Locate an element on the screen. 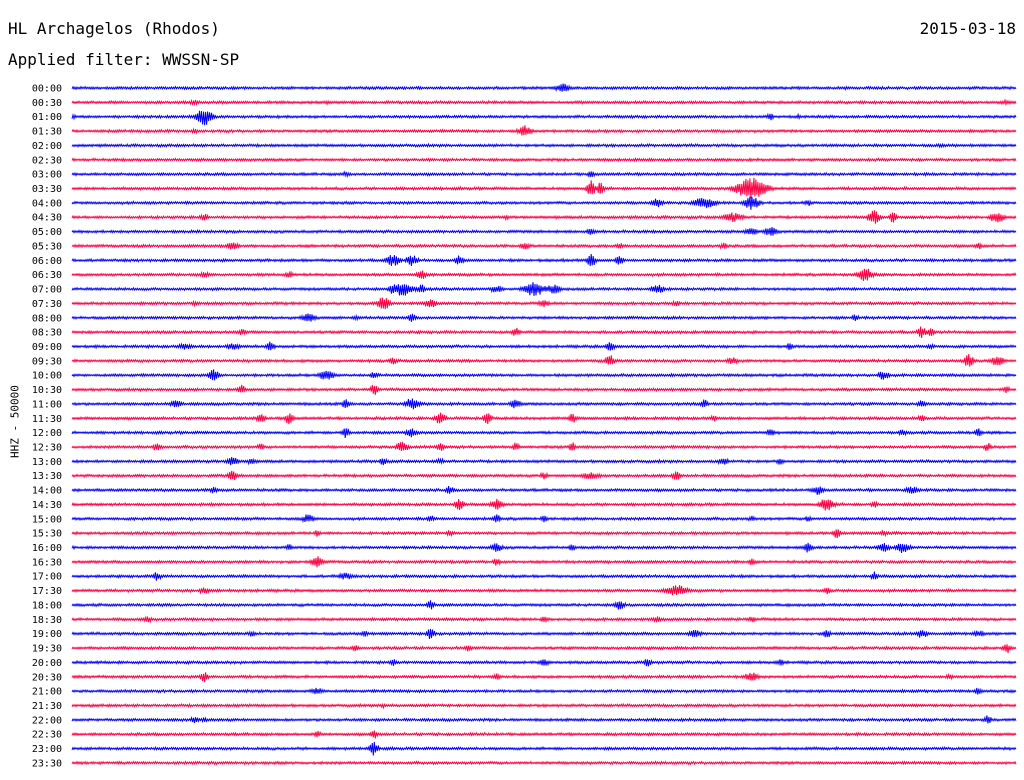 The image size is (1024, 780). time-label-0600: 06:00 is located at coordinates (47, 261).